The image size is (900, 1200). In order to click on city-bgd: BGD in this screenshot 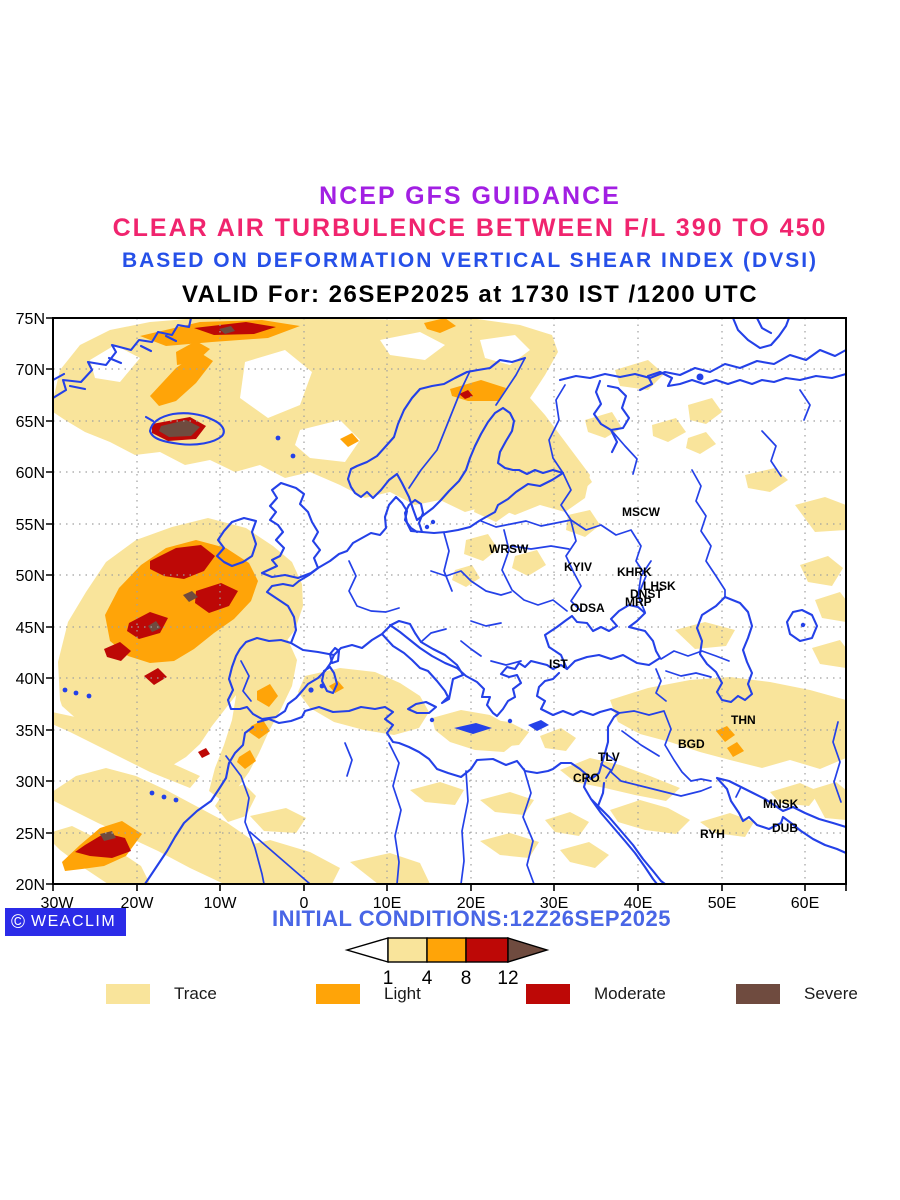, I will do `click(691, 744)`.